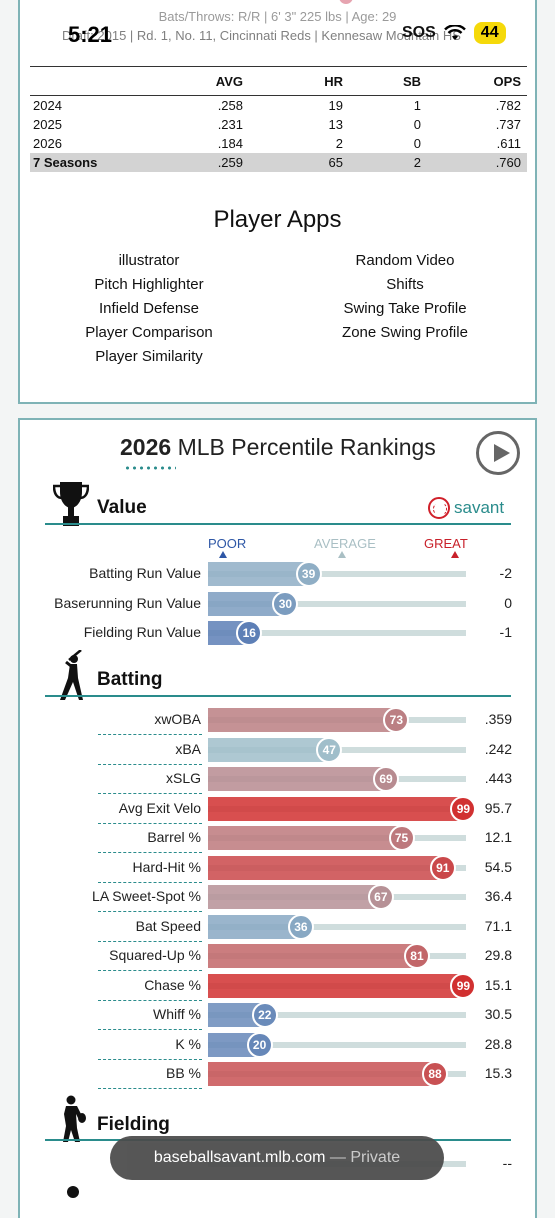  Describe the element at coordinates (498, 1043) in the screenshot. I see `metric-value: 28.8` at that location.